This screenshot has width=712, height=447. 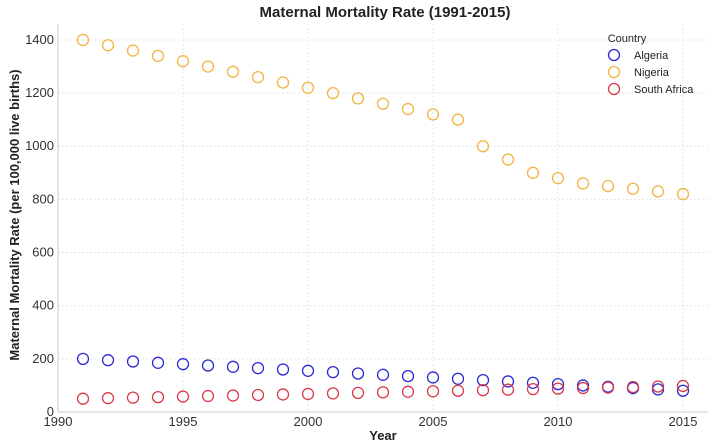 I want to click on chart-title: Maternal Mortality Rate (1991-2015), so click(x=385, y=12).